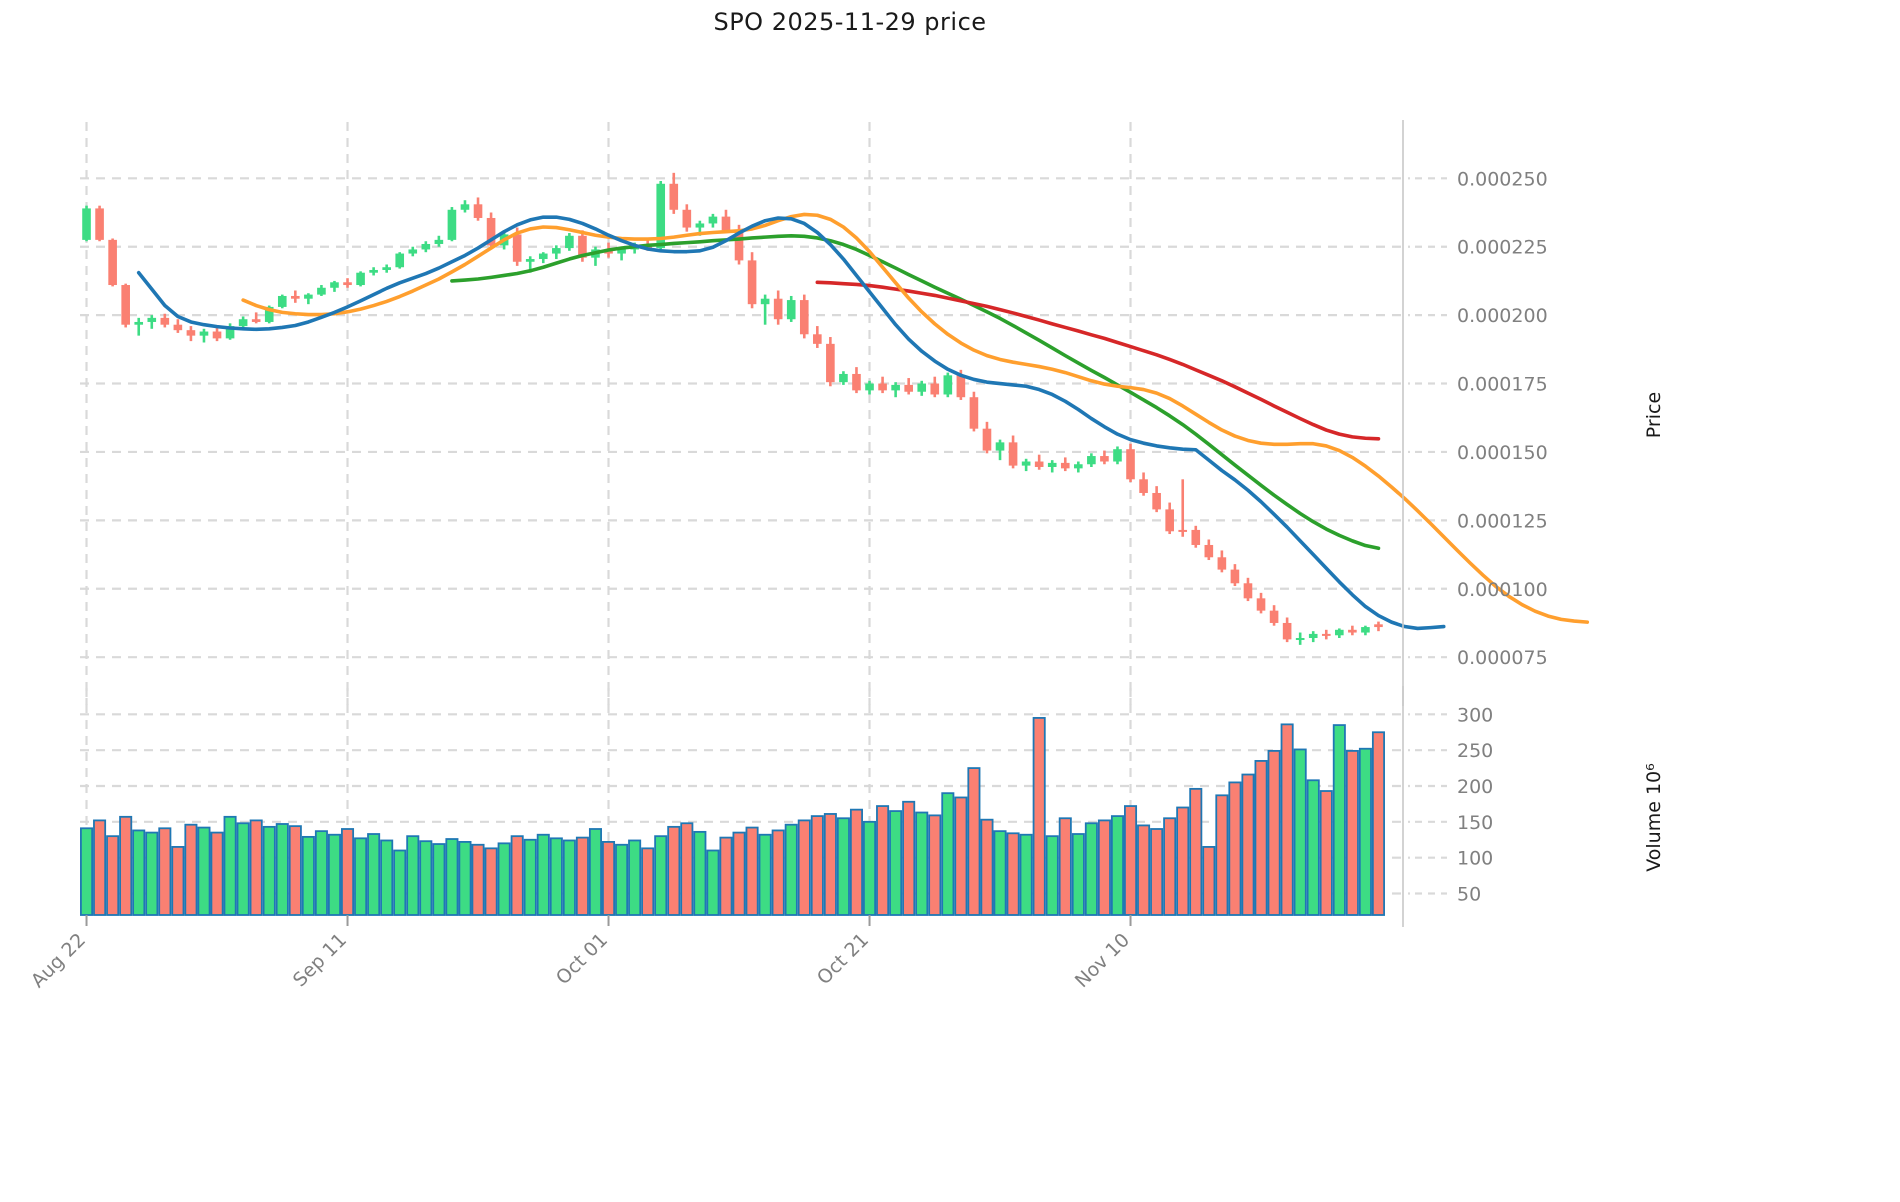 The image size is (1900, 1202). What do you see at coordinates (1502, 590) in the screenshot?
I see `price-tick-label: 0.000100` at bounding box center [1502, 590].